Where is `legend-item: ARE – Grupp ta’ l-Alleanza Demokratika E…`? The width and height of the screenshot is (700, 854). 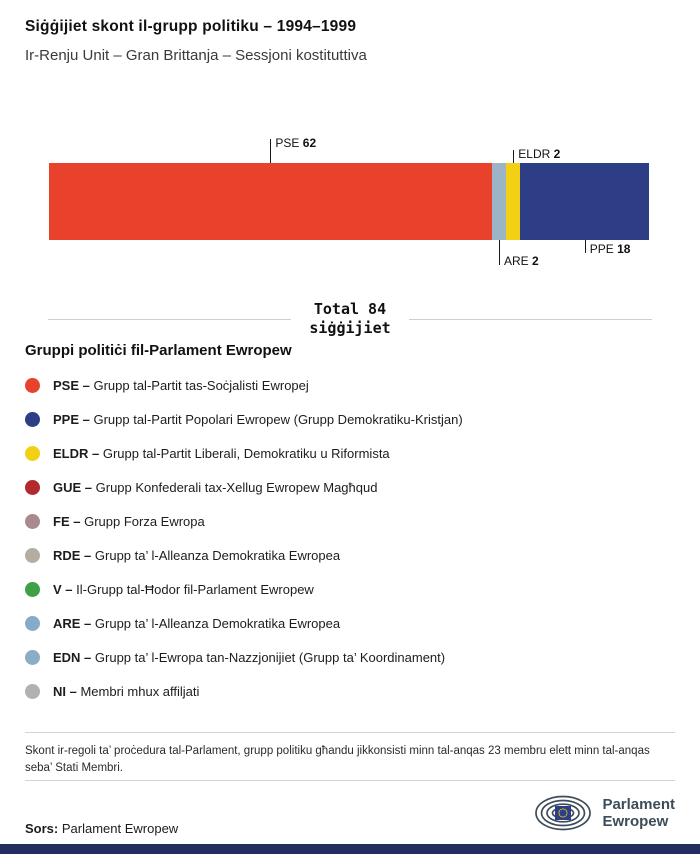
legend-item: ARE – Grupp ta’ l-Alleanza Demokratika E… is located at coordinates (350, 623).